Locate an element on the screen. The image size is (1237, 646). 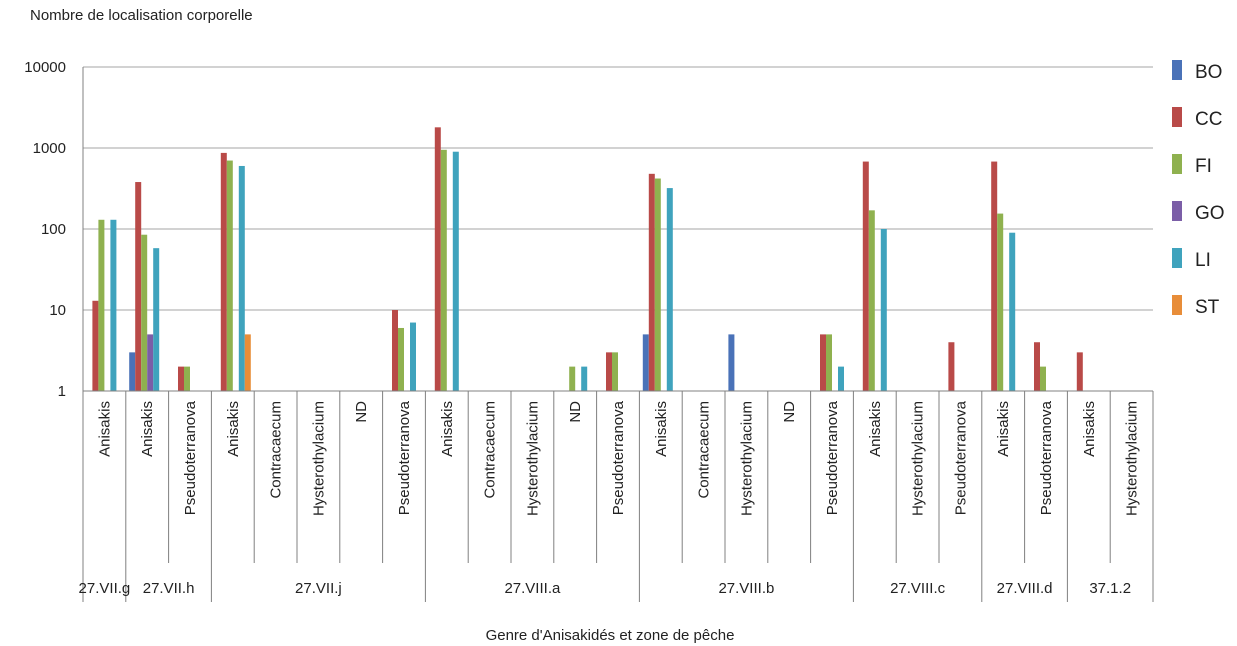
legend-swatch-cc is located at coordinates (1177, 117).